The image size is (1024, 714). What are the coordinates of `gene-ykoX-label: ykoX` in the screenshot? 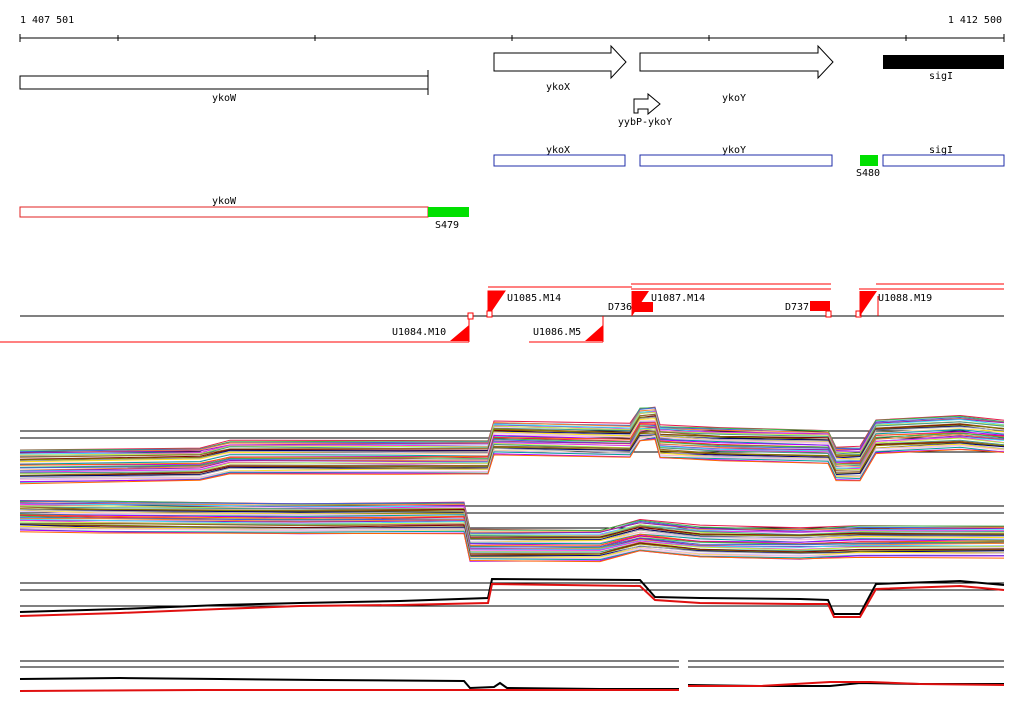 It's located at (558, 87).